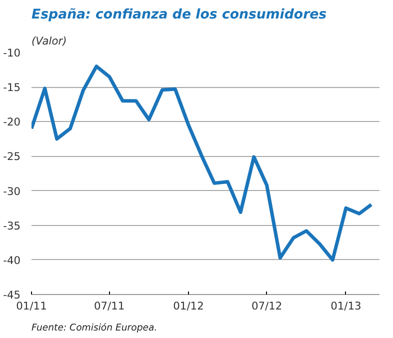  What do you see at coordinates (12, 53) in the screenshot?
I see `y-tick-label: -10` at bounding box center [12, 53].